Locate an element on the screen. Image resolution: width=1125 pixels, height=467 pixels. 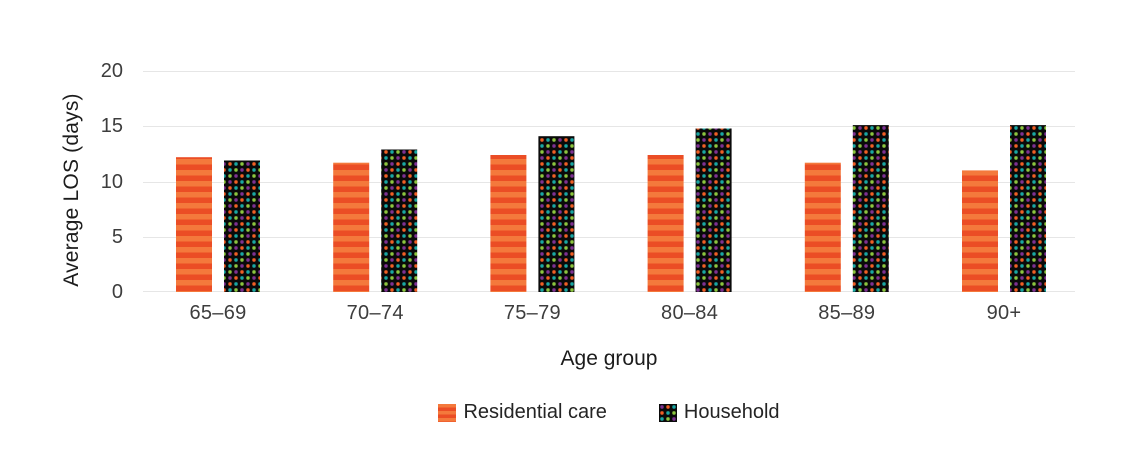
y-tick-label-15: 15 is located at coordinates (111, 126).